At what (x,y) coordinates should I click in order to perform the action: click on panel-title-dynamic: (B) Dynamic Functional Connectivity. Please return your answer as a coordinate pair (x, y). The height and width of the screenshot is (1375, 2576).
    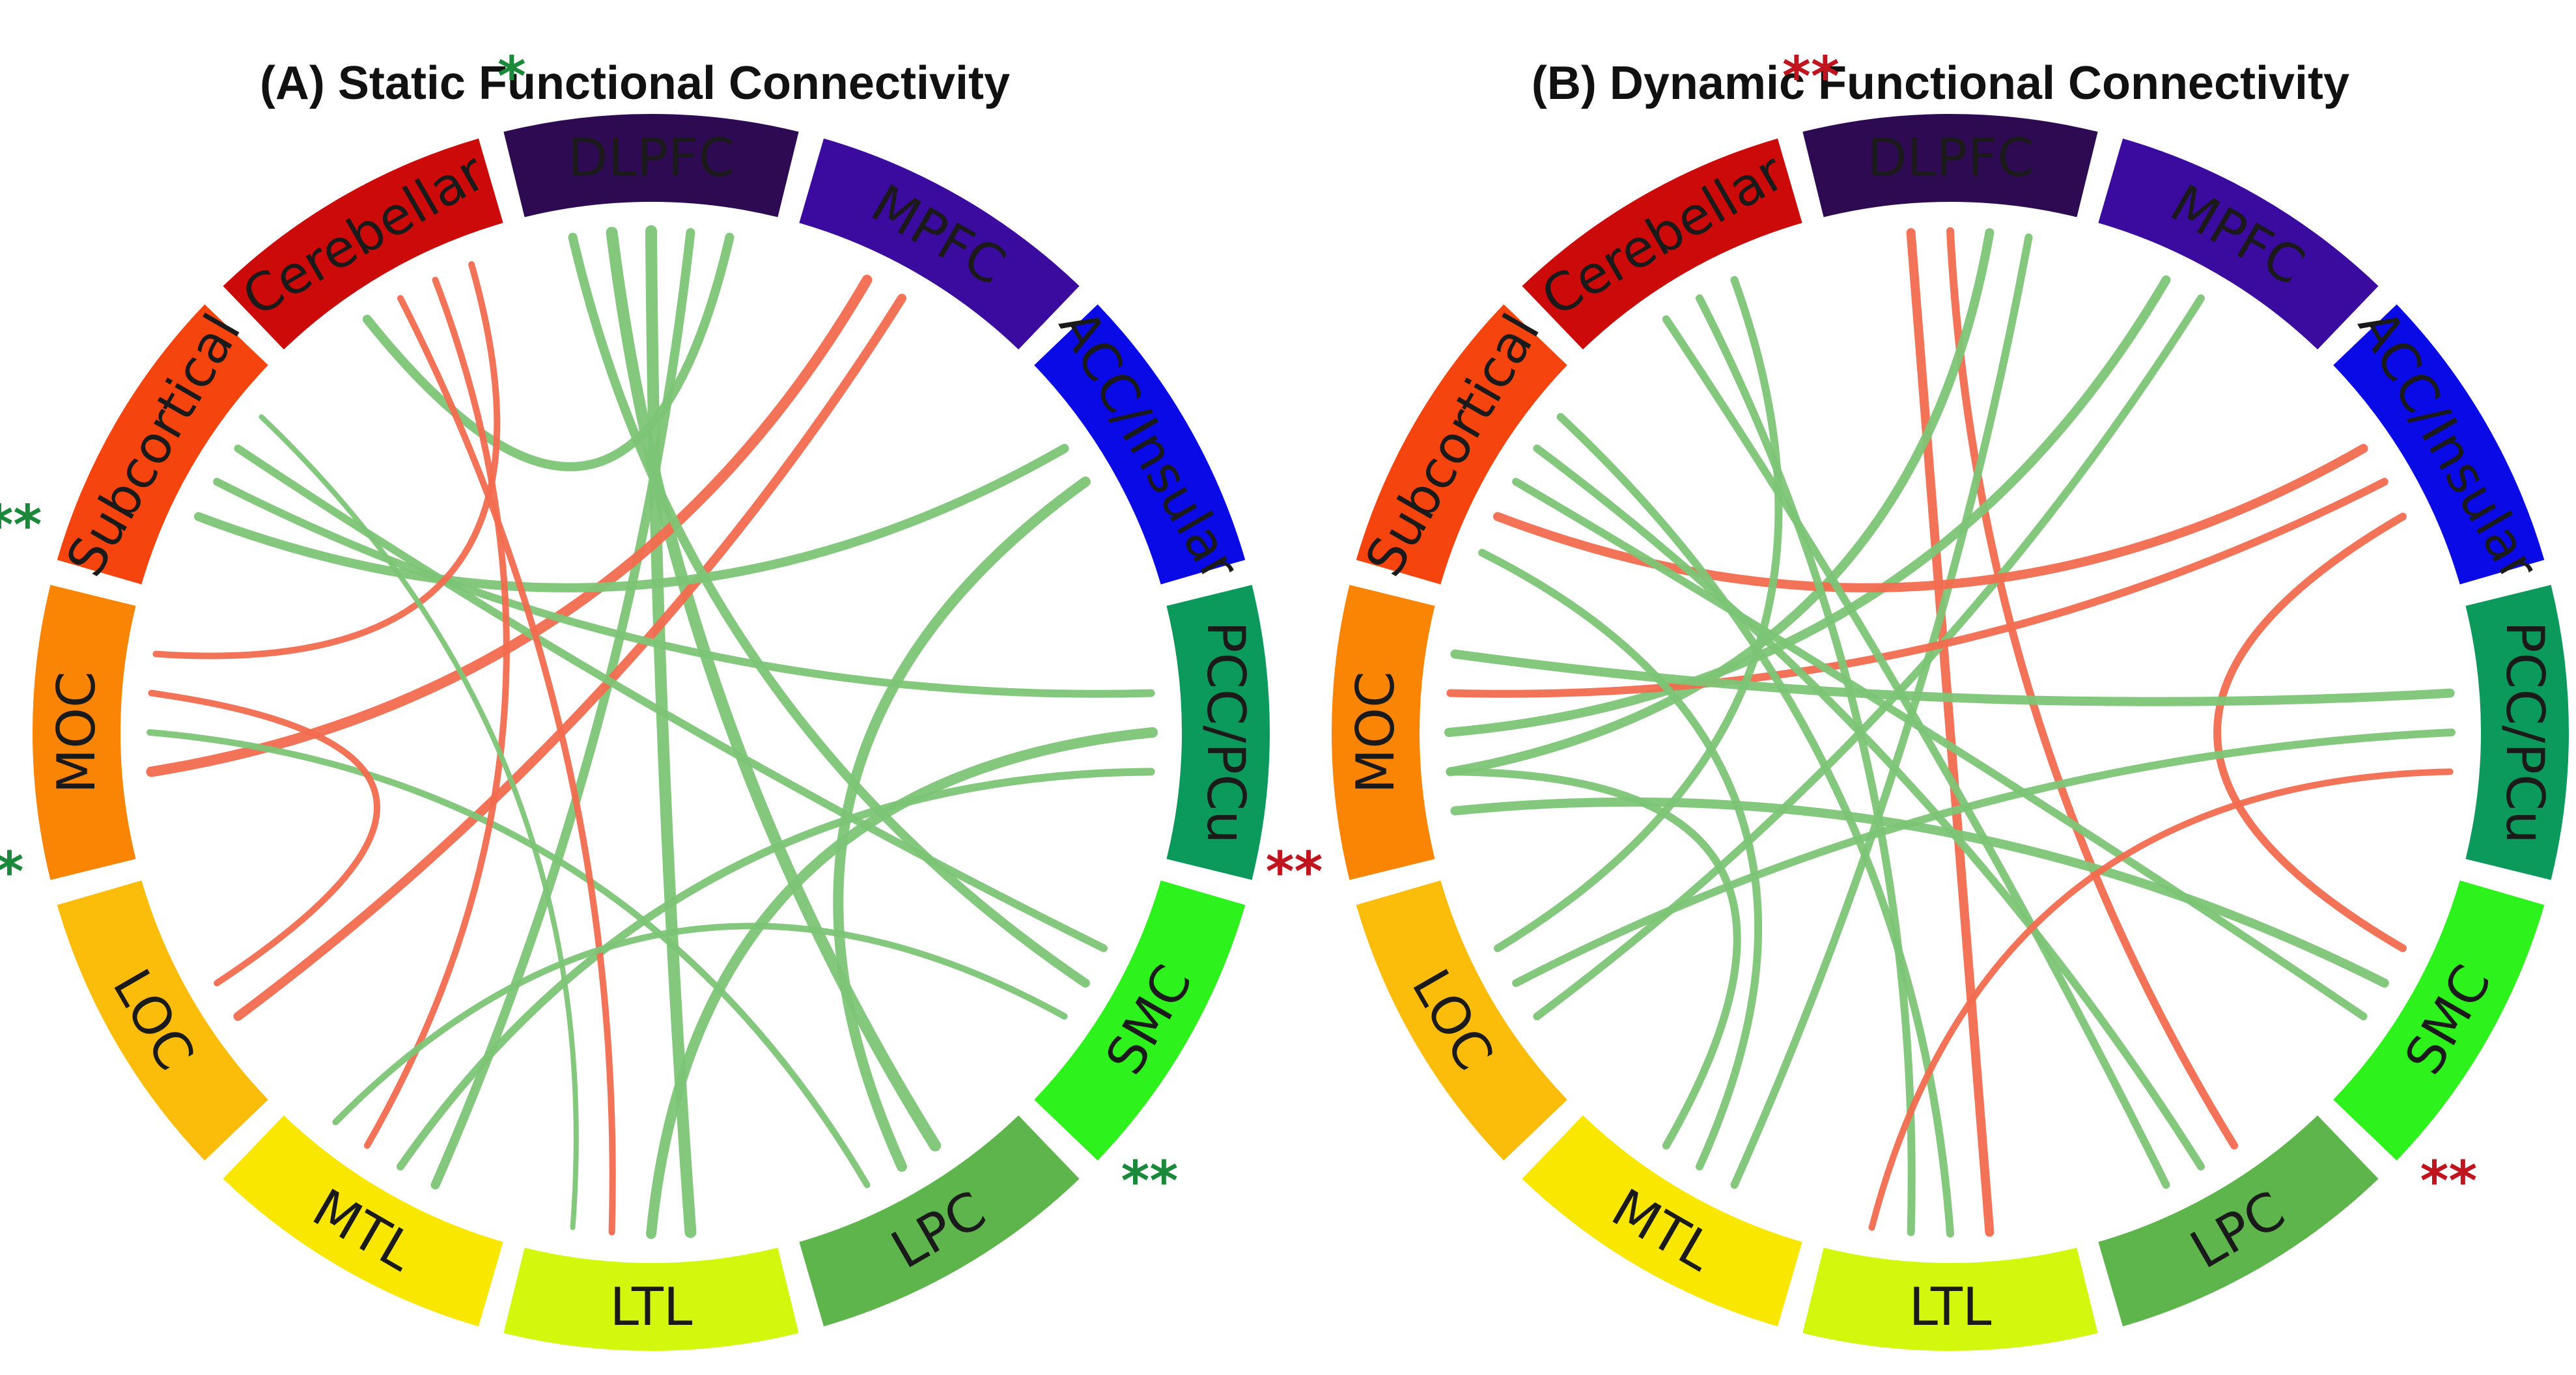
    Looking at the image, I should click on (1941, 83).